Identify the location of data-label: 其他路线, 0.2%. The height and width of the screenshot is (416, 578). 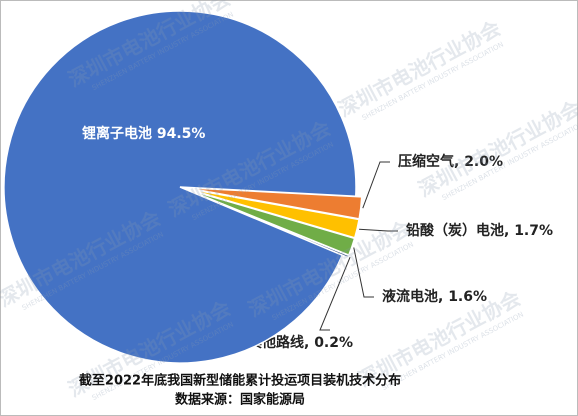
(300, 342).